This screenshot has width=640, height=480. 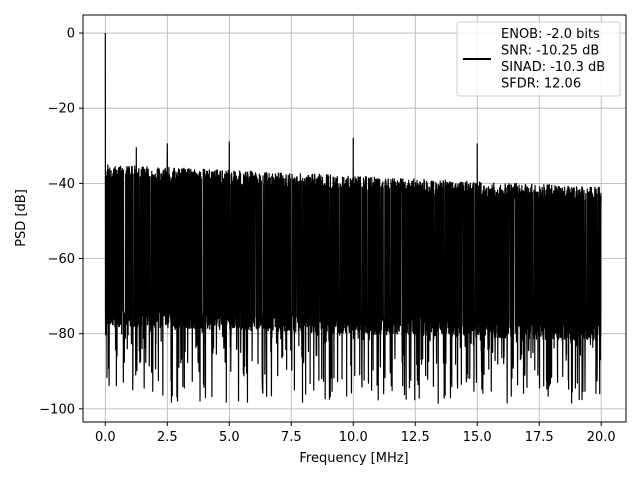 I want to click on x-tick-label: 7.5, so click(x=291, y=437).